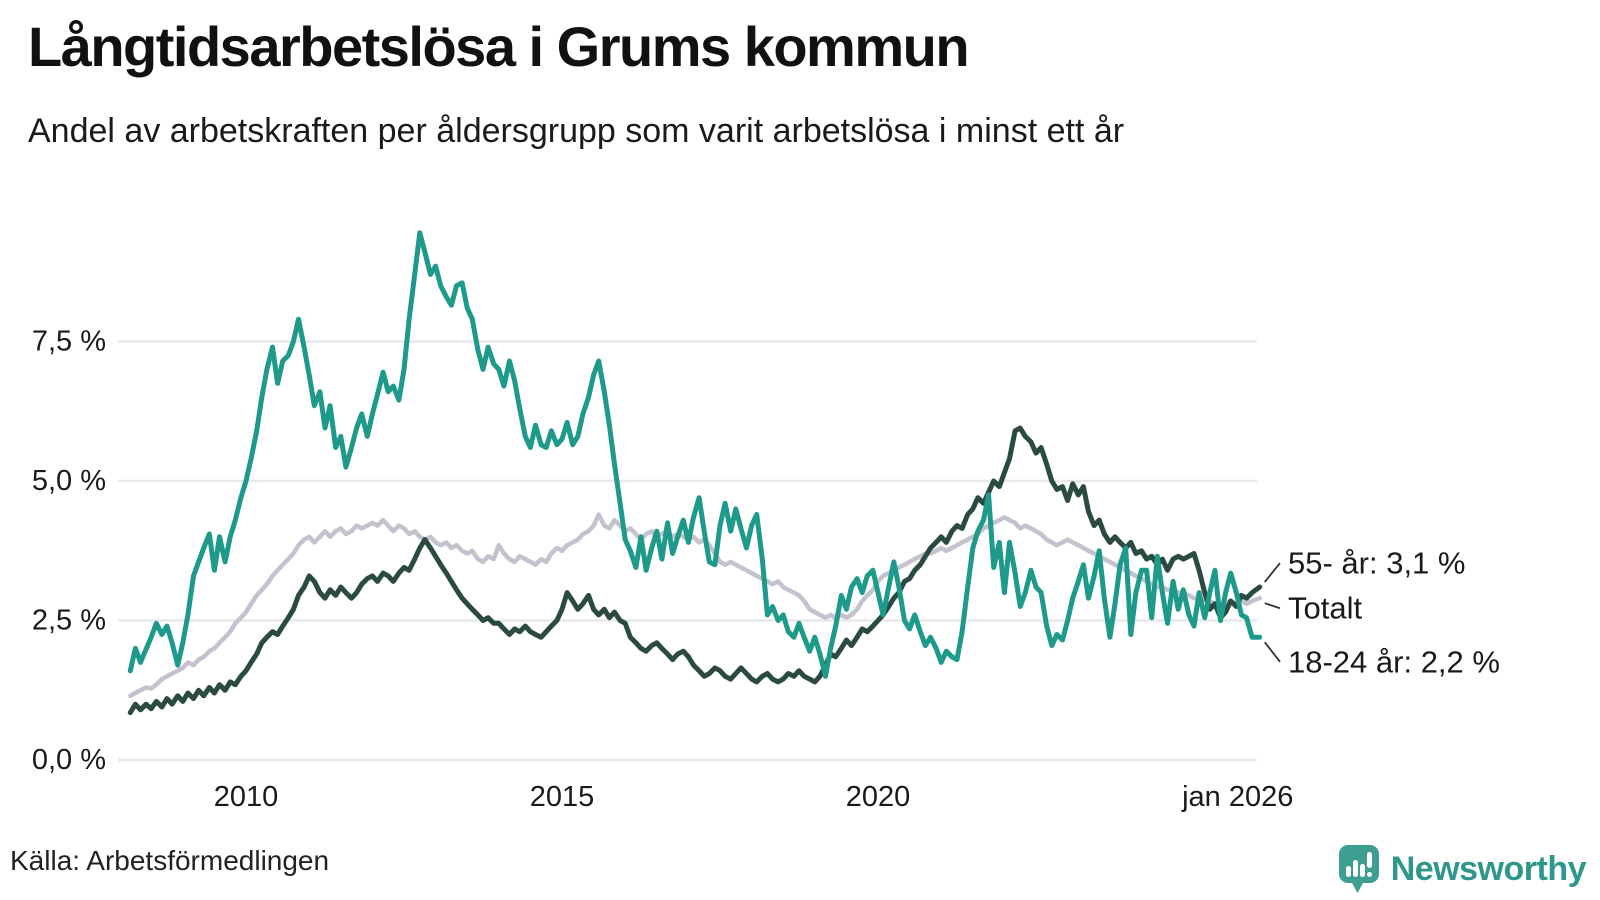 This screenshot has width=1600, height=900. I want to click on annotation-label: Totalt, so click(1325, 608).